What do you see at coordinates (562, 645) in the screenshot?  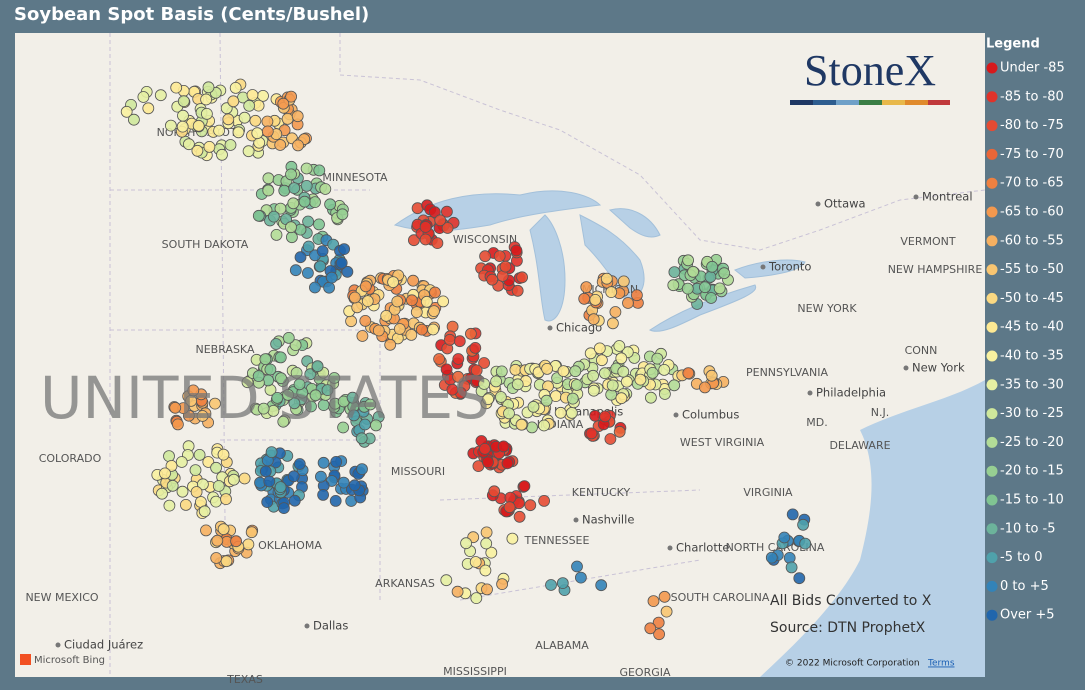 I see `state-label: ALABAMA` at bounding box center [562, 645].